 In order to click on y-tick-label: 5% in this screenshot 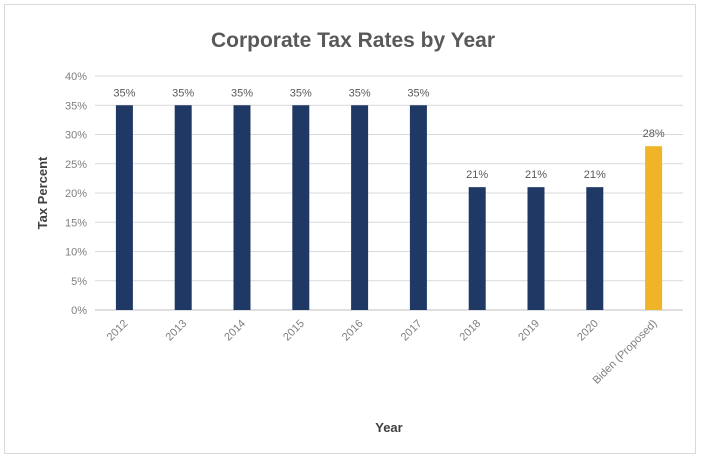, I will do `click(79, 282)`.